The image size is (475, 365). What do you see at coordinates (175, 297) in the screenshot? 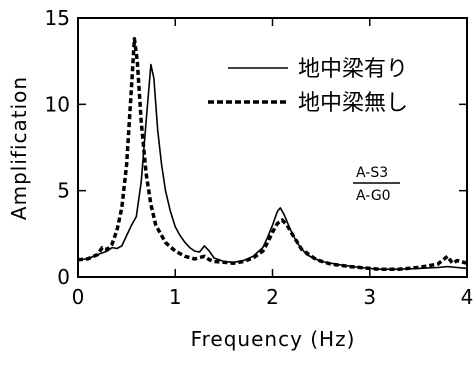
I see `x-tick-label: 1` at bounding box center [175, 297].